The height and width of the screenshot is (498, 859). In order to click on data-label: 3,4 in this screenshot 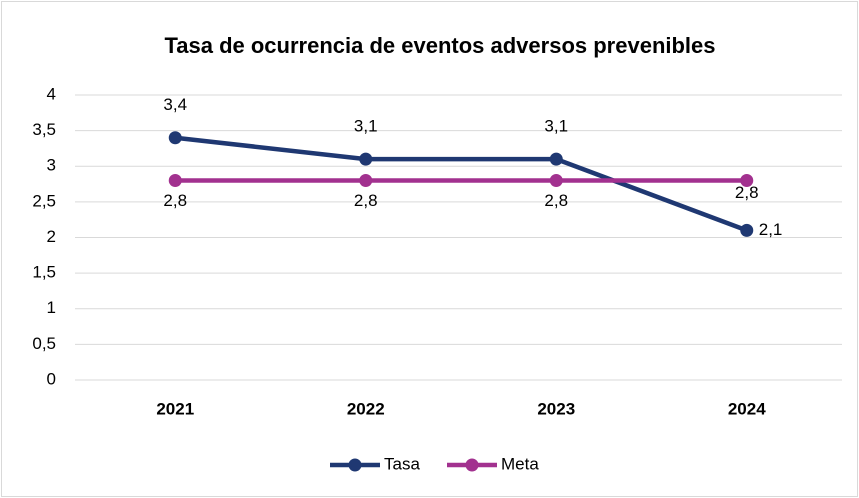, I will do `click(175, 104)`.